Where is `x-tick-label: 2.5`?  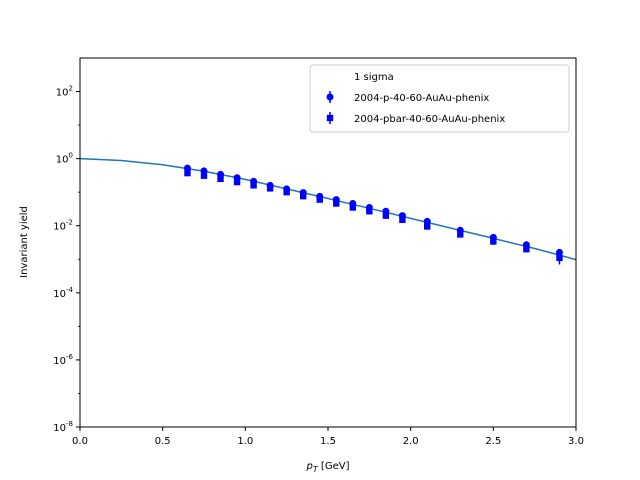
x-tick-label: 2.5 is located at coordinates (493, 441).